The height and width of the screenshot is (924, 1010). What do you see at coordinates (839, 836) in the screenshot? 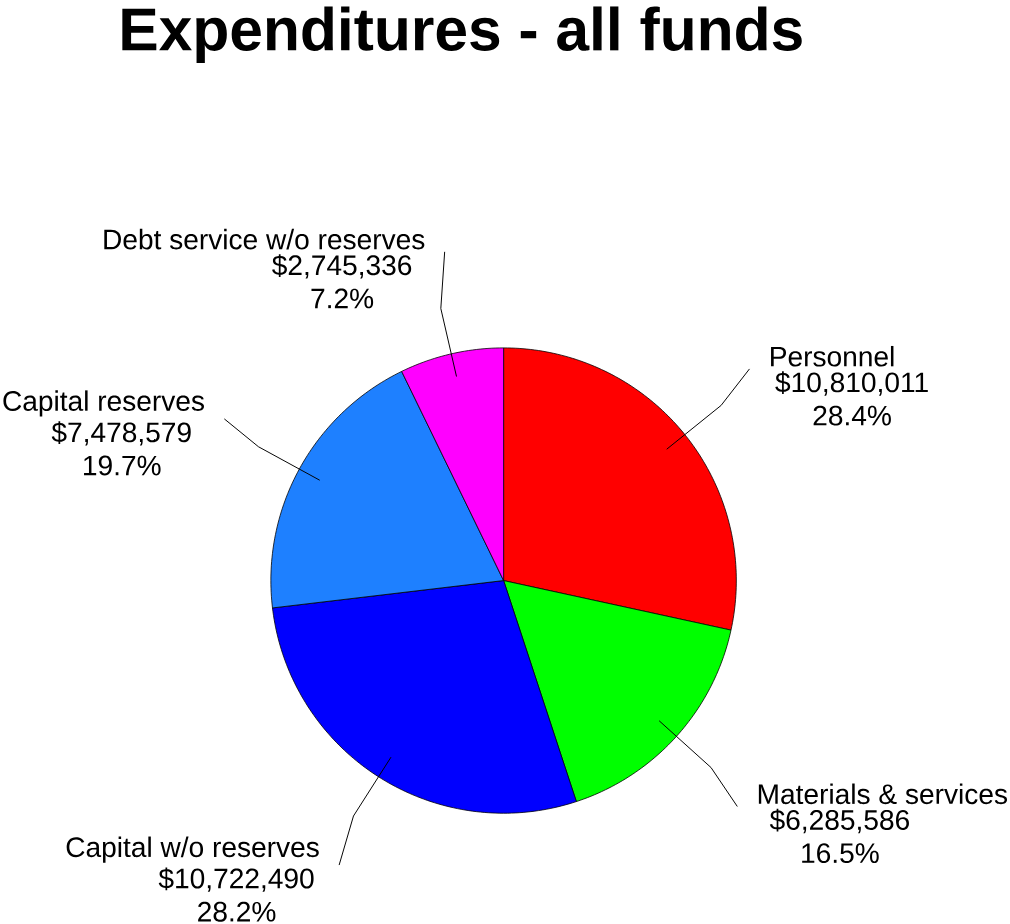
I see `data-label: $6,285,586 16.5%` at bounding box center [839, 836].